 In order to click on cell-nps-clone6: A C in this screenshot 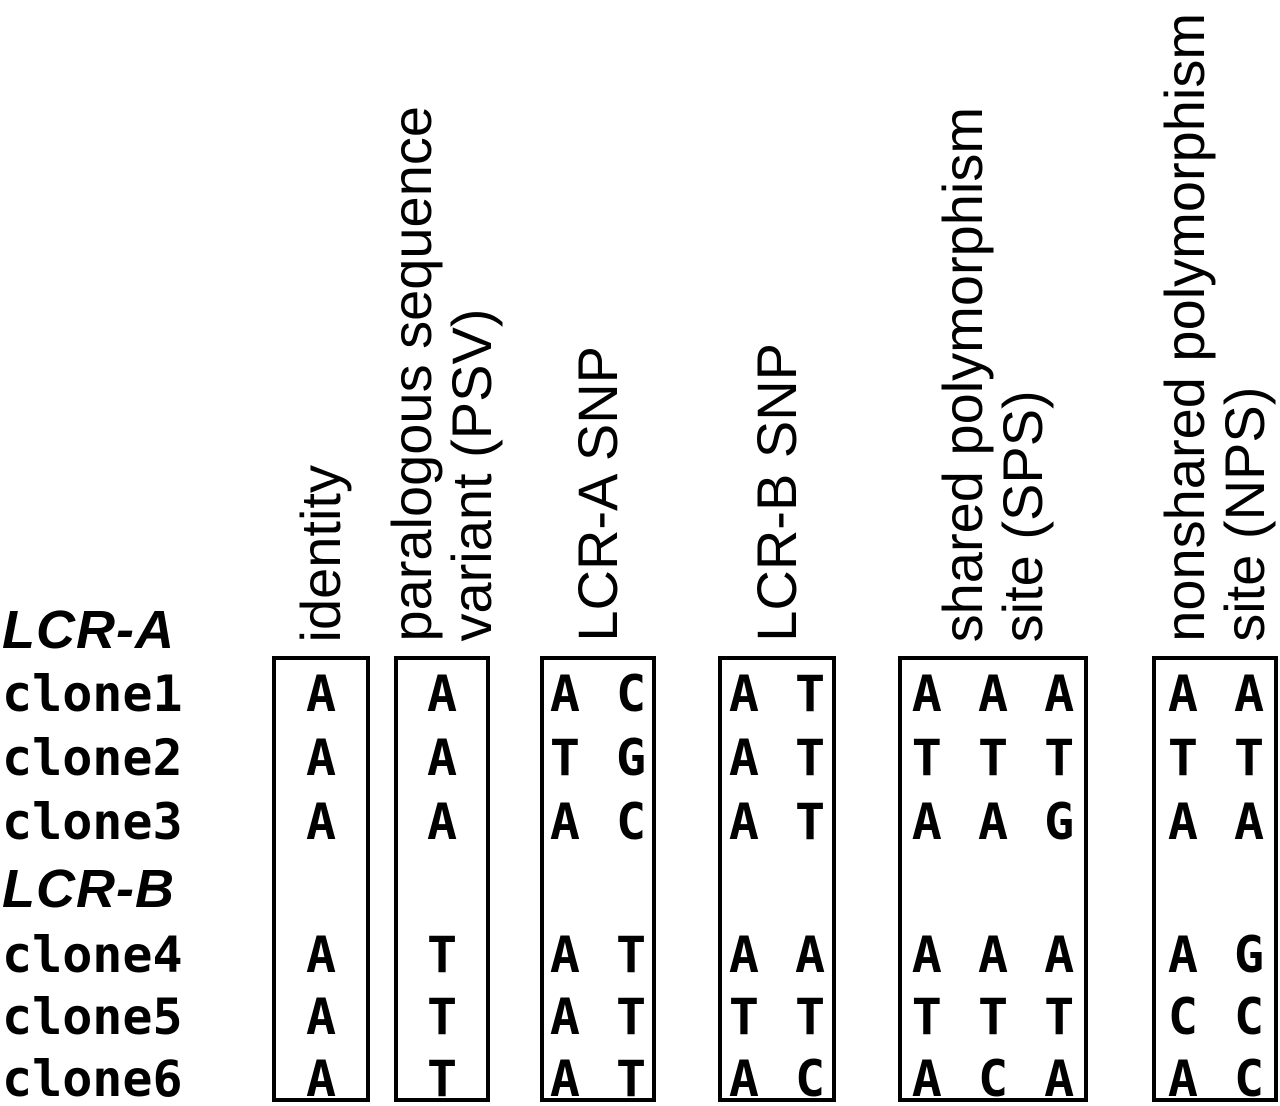, I will do `click(1216, 1078)`.